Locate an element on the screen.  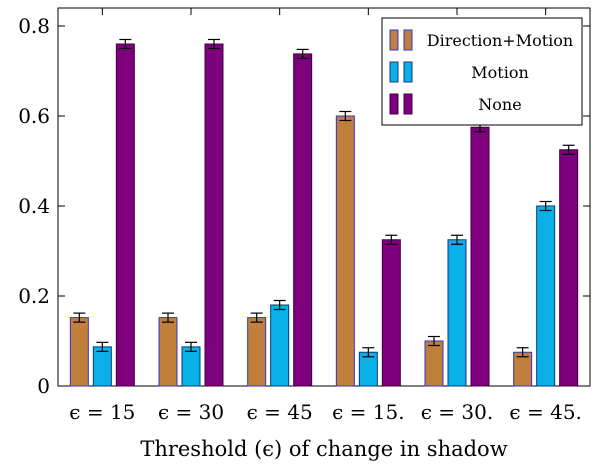
y-tick-label: 0.2 is located at coordinates (34, 296).